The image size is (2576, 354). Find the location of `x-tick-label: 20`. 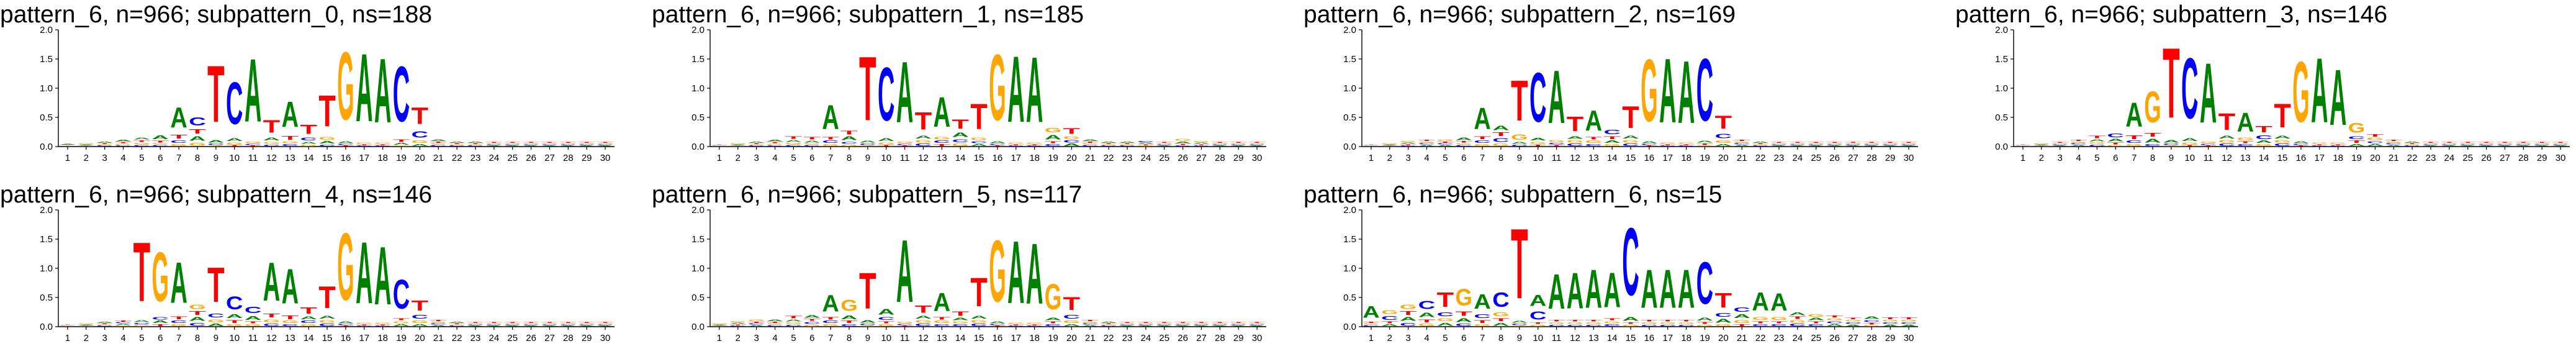

x-tick-label: 20 is located at coordinates (420, 158).